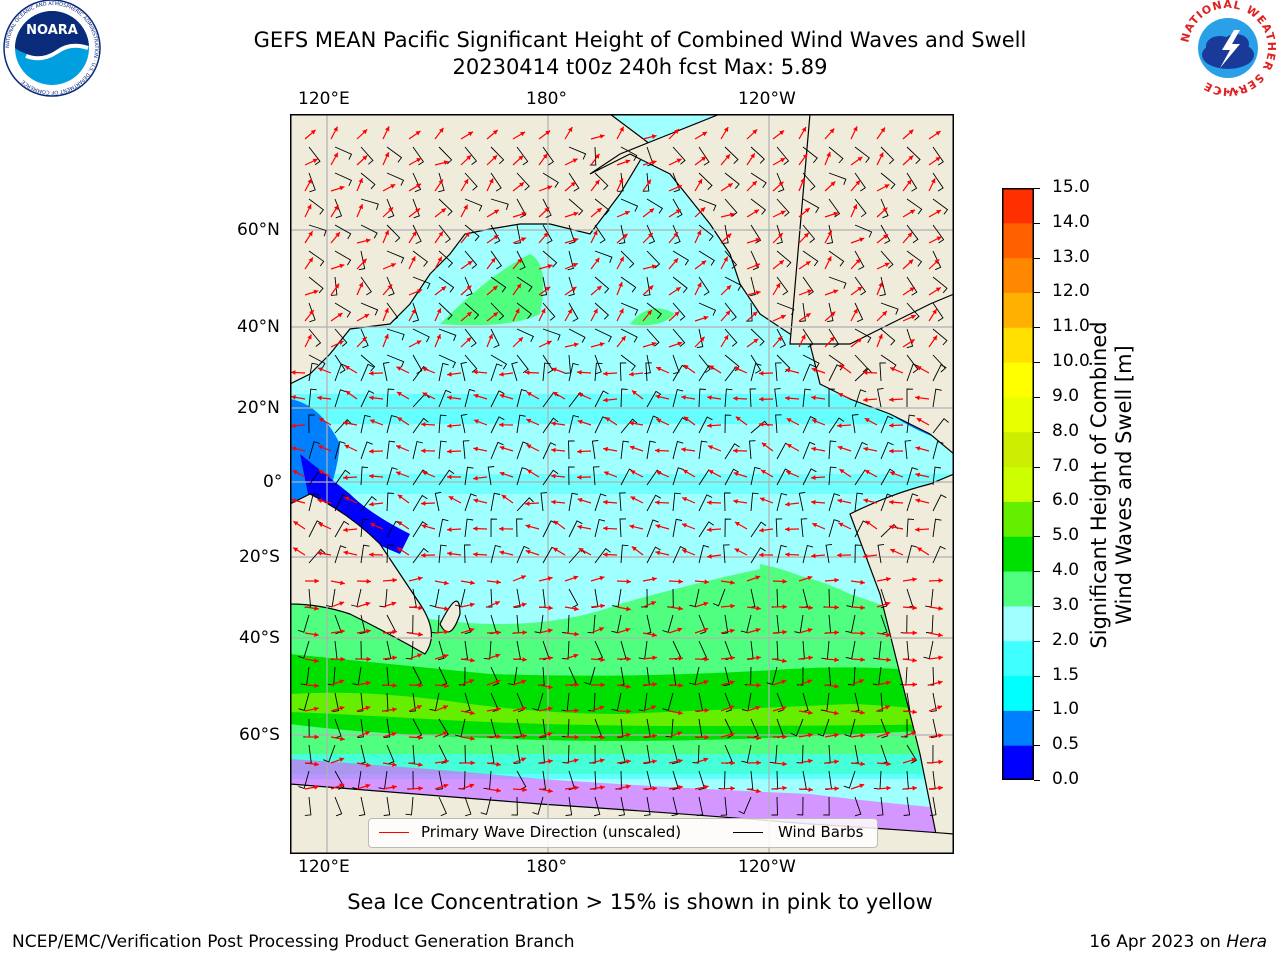 The width and height of the screenshot is (1280, 960). I want to click on colorbar-swatch, so click(1018, 380).